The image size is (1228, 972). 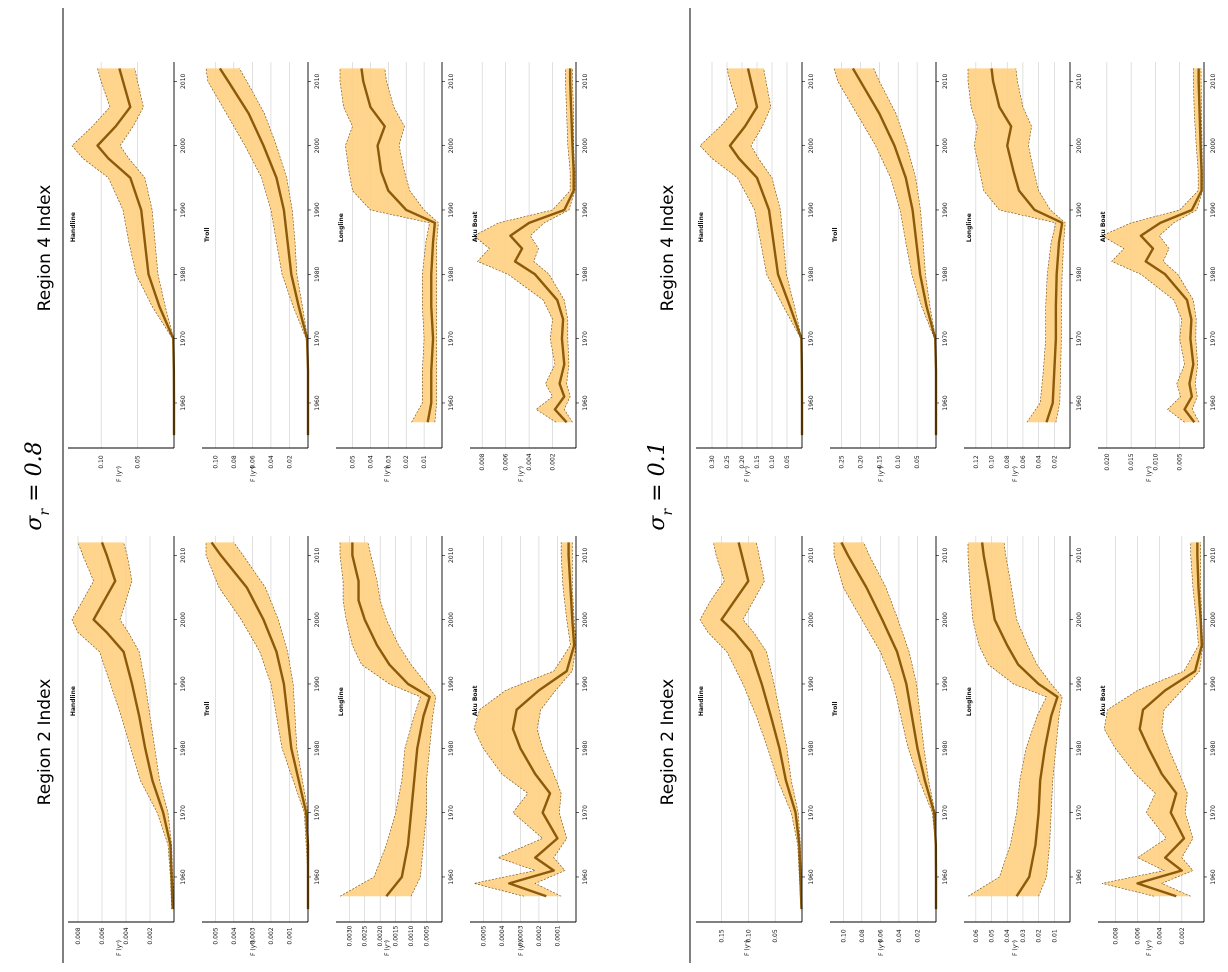 What do you see at coordinates (992, 462) in the screenshot?
I see `y-tick-label: 0.10` at bounding box center [992, 462].